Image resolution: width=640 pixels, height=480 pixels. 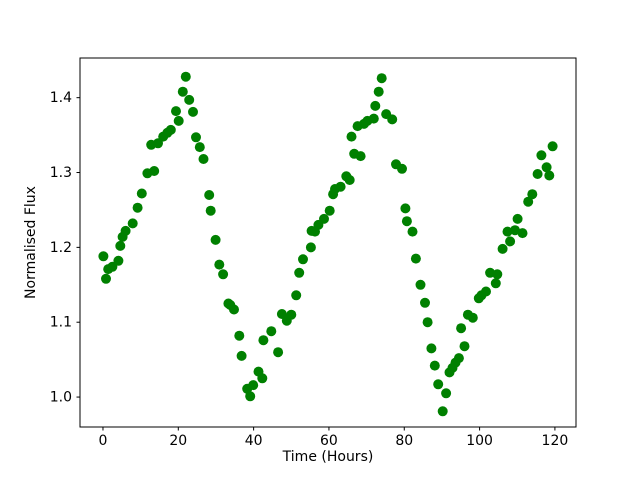 What do you see at coordinates (254, 441) in the screenshot?
I see `x-tick-label: 40` at bounding box center [254, 441].